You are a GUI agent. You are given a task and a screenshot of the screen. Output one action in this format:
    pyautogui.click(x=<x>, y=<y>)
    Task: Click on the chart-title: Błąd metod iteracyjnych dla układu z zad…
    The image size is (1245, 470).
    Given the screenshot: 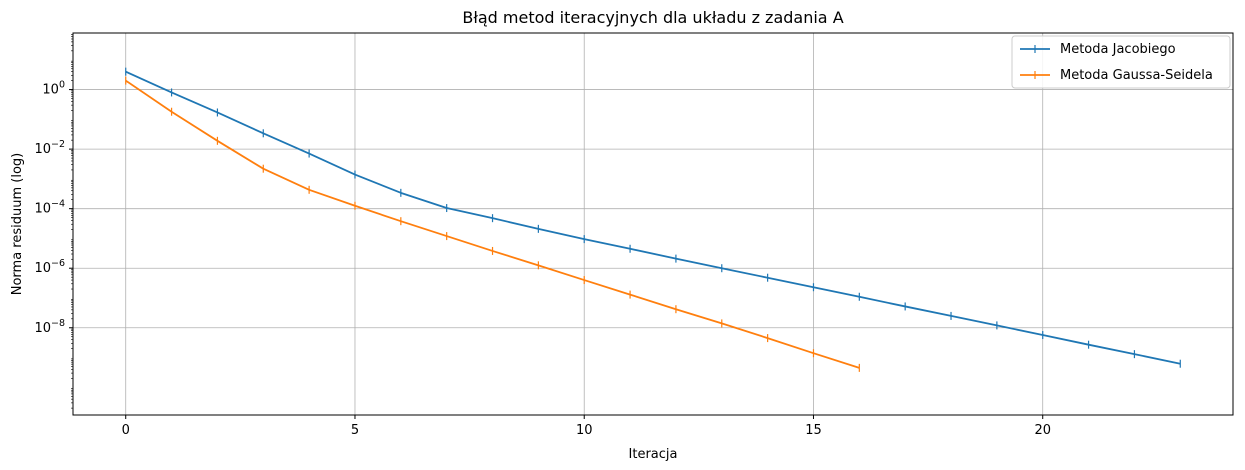 What is the action you would take?
    pyautogui.click(x=652, y=17)
    